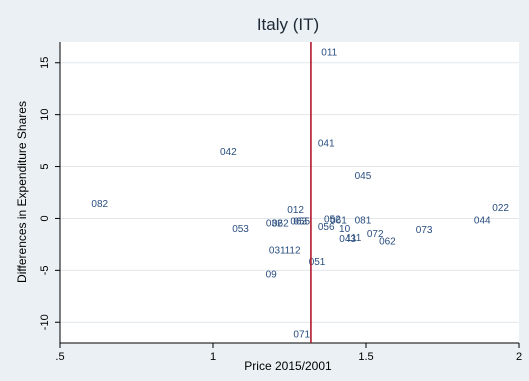 This screenshot has height=381, width=529. Describe the element at coordinates (99, 204) in the screenshot. I see `point-label-082-4: 082` at that location.